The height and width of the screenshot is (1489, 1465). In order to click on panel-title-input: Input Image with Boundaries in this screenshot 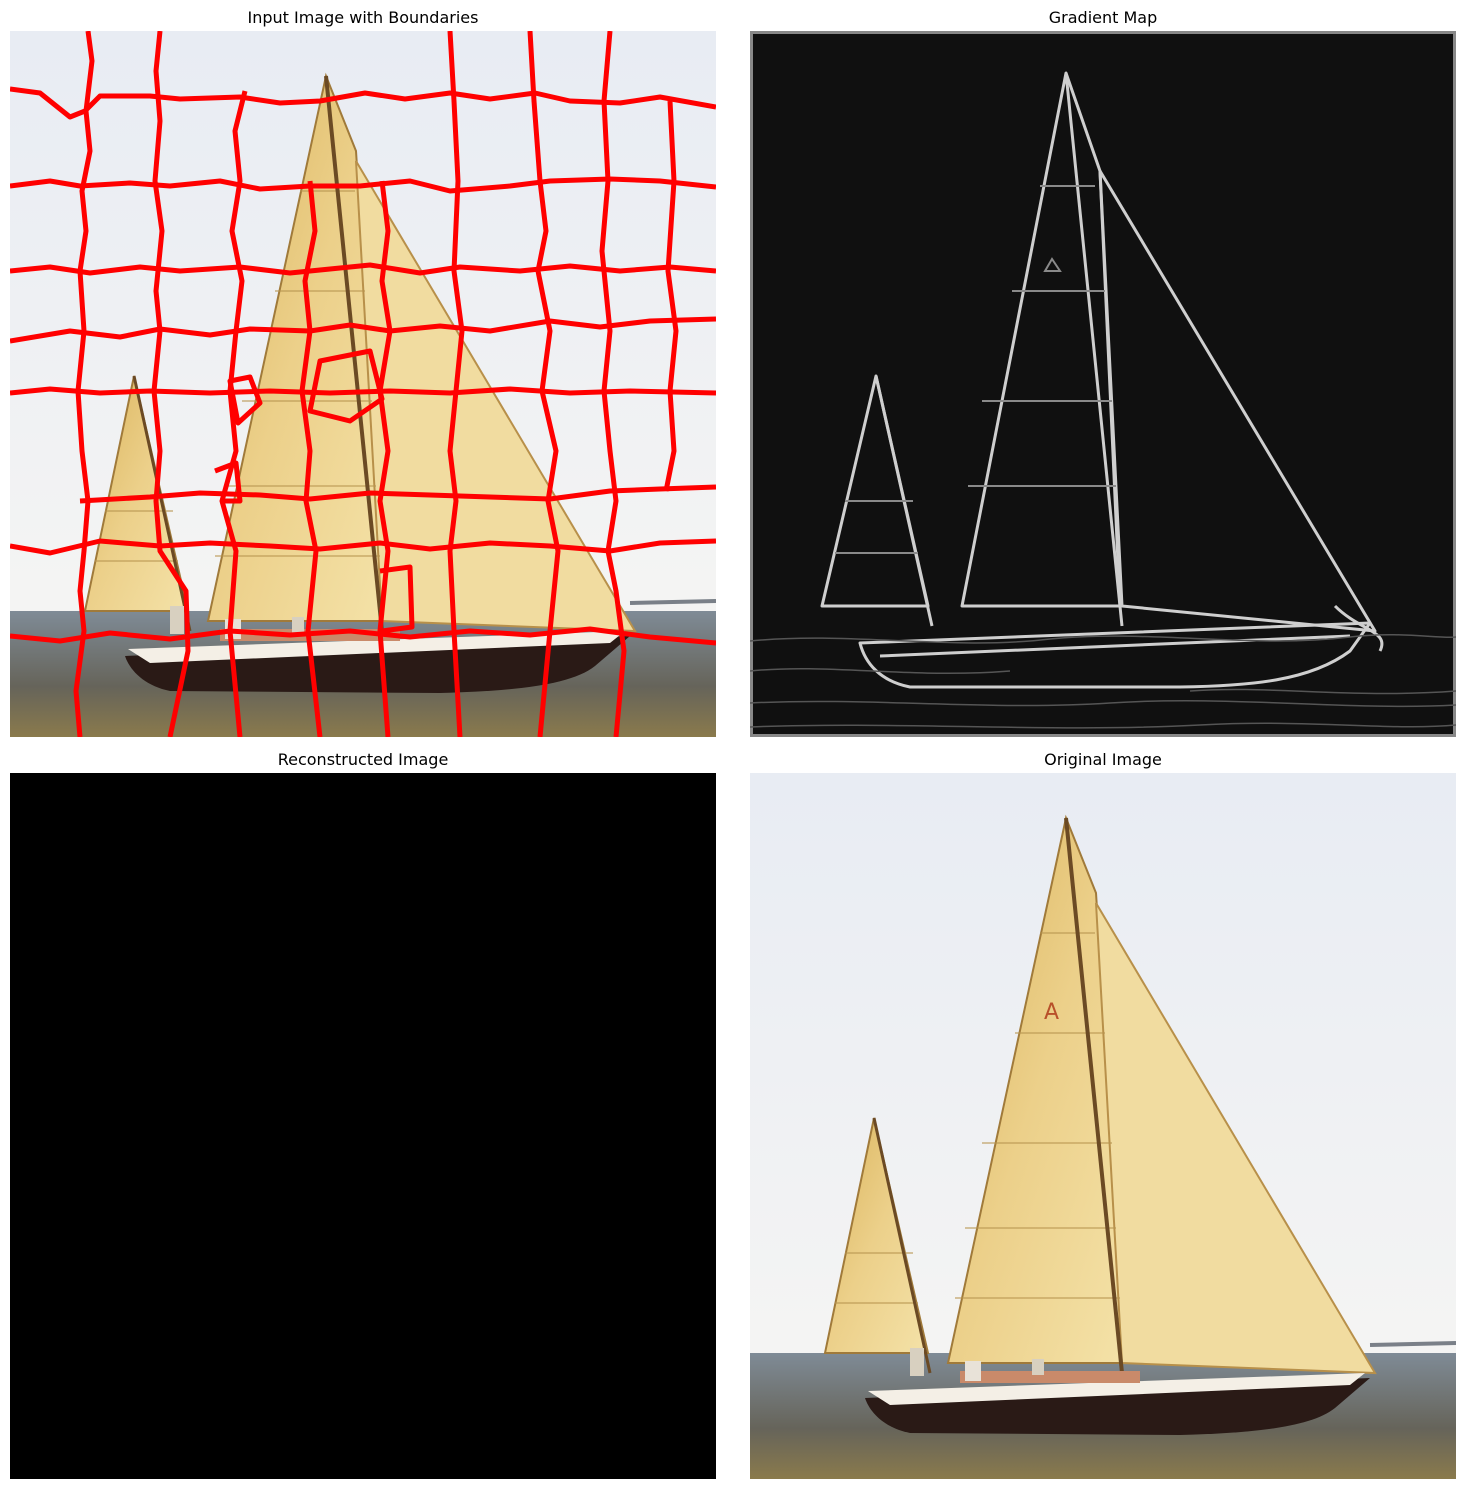, I will do `click(363, 17)`.